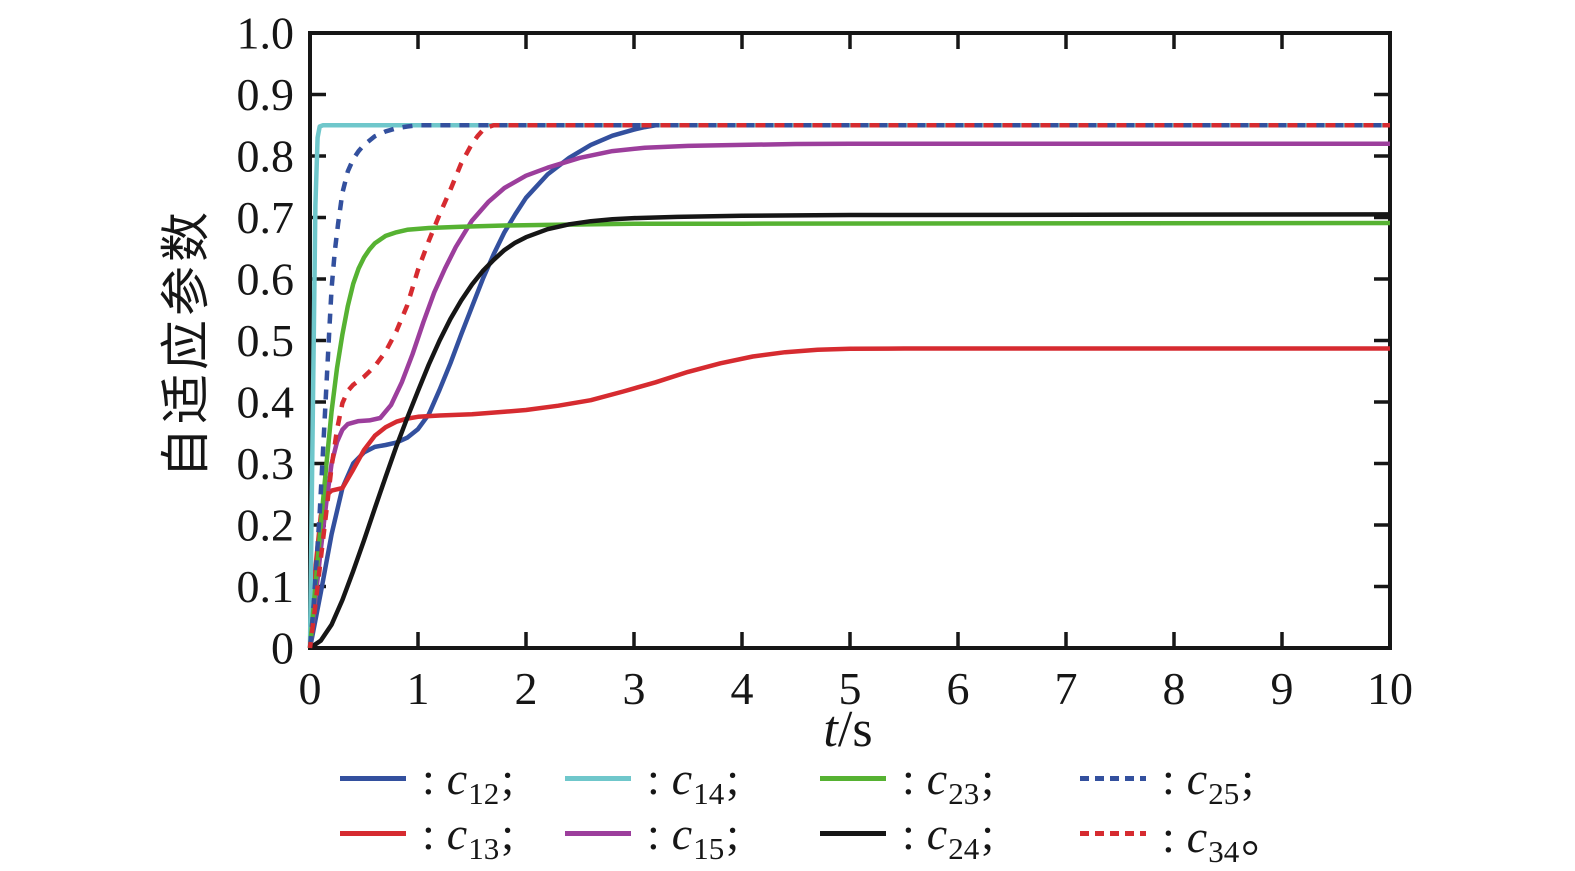  I want to click on x-tick-label: 5, so click(850, 688).